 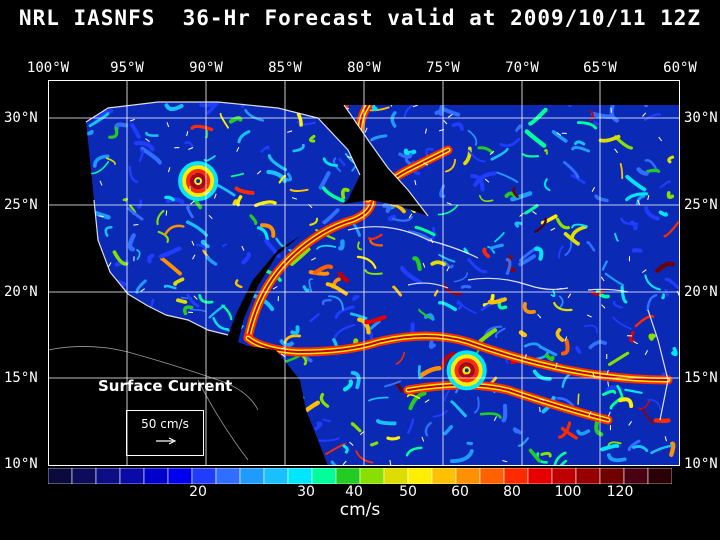 What do you see at coordinates (460, 492) in the screenshot?
I see `colorbar-tick-60: 60` at bounding box center [460, 492].